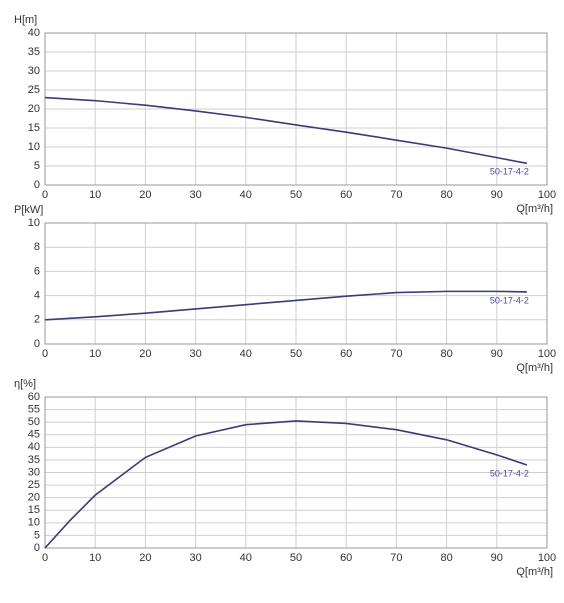 Image resolution: width=564 pixels, height=603 pixels. What do you see at coordinates (34, 422) in the screenshot?
I see `y-tick-label: 50` at bounding box center [34, 422].